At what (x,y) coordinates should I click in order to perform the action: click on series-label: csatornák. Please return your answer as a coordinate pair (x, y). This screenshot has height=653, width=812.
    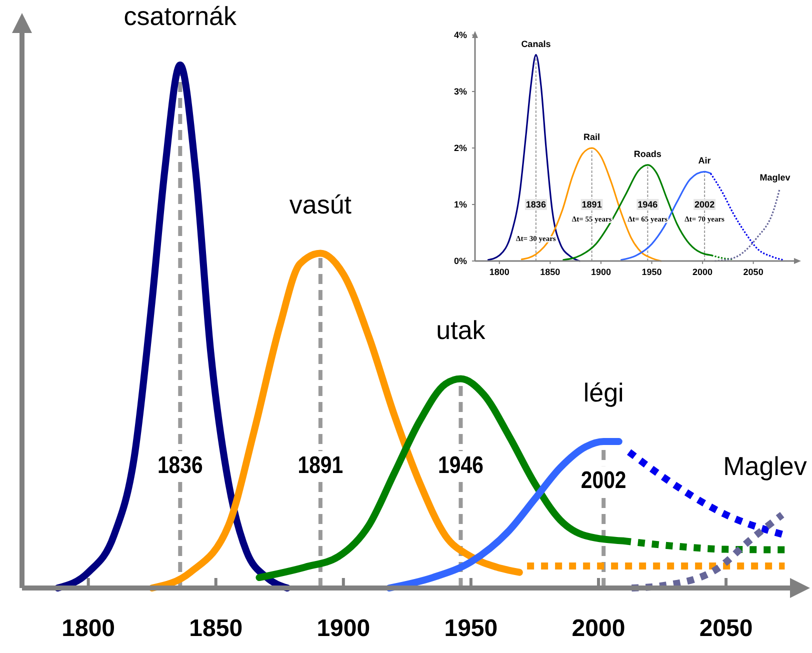
    Looking at the image, I should click on (181, 16).